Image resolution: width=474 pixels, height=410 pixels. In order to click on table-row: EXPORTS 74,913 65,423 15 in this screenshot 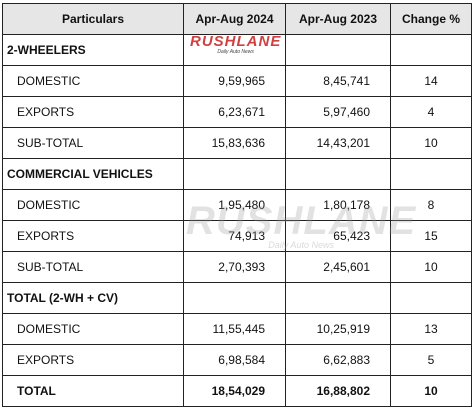, I will do `click(237, 236)`.